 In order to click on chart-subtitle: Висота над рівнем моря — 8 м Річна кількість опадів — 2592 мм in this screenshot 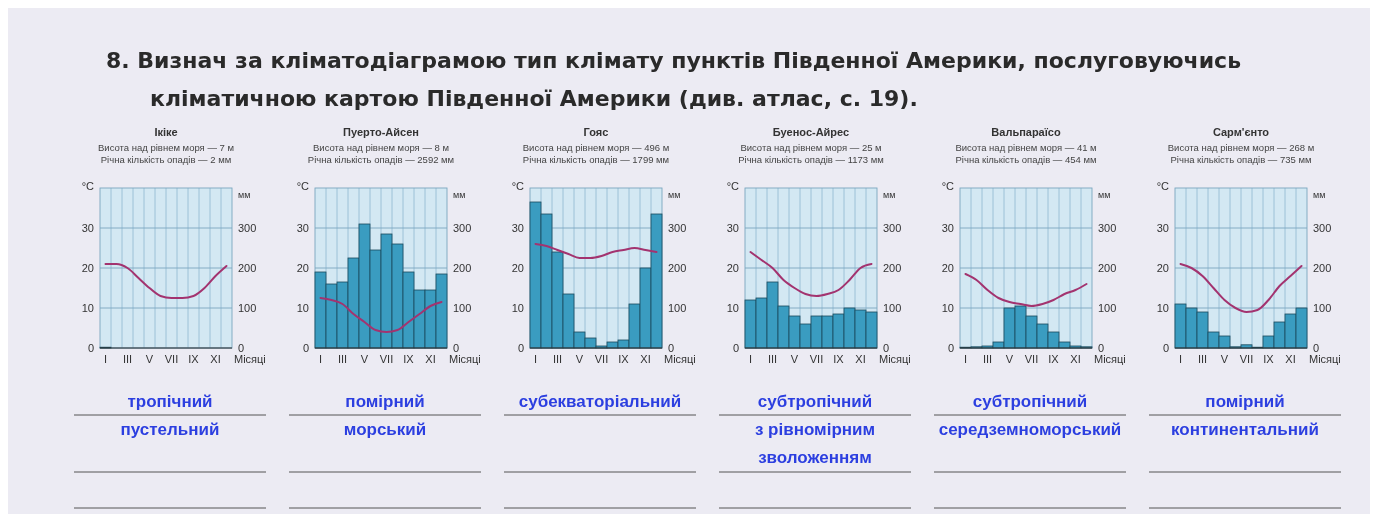, I will do `click(381, 153)`.